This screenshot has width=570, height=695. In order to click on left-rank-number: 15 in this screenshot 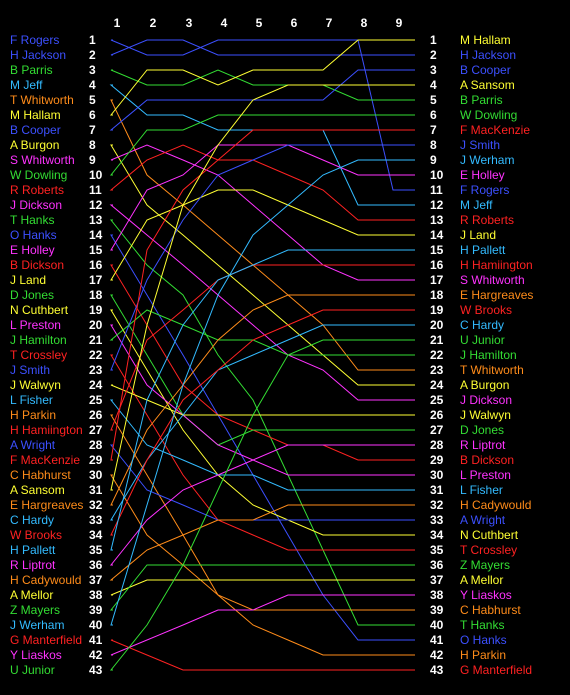, I will do `click(96, 250)`.